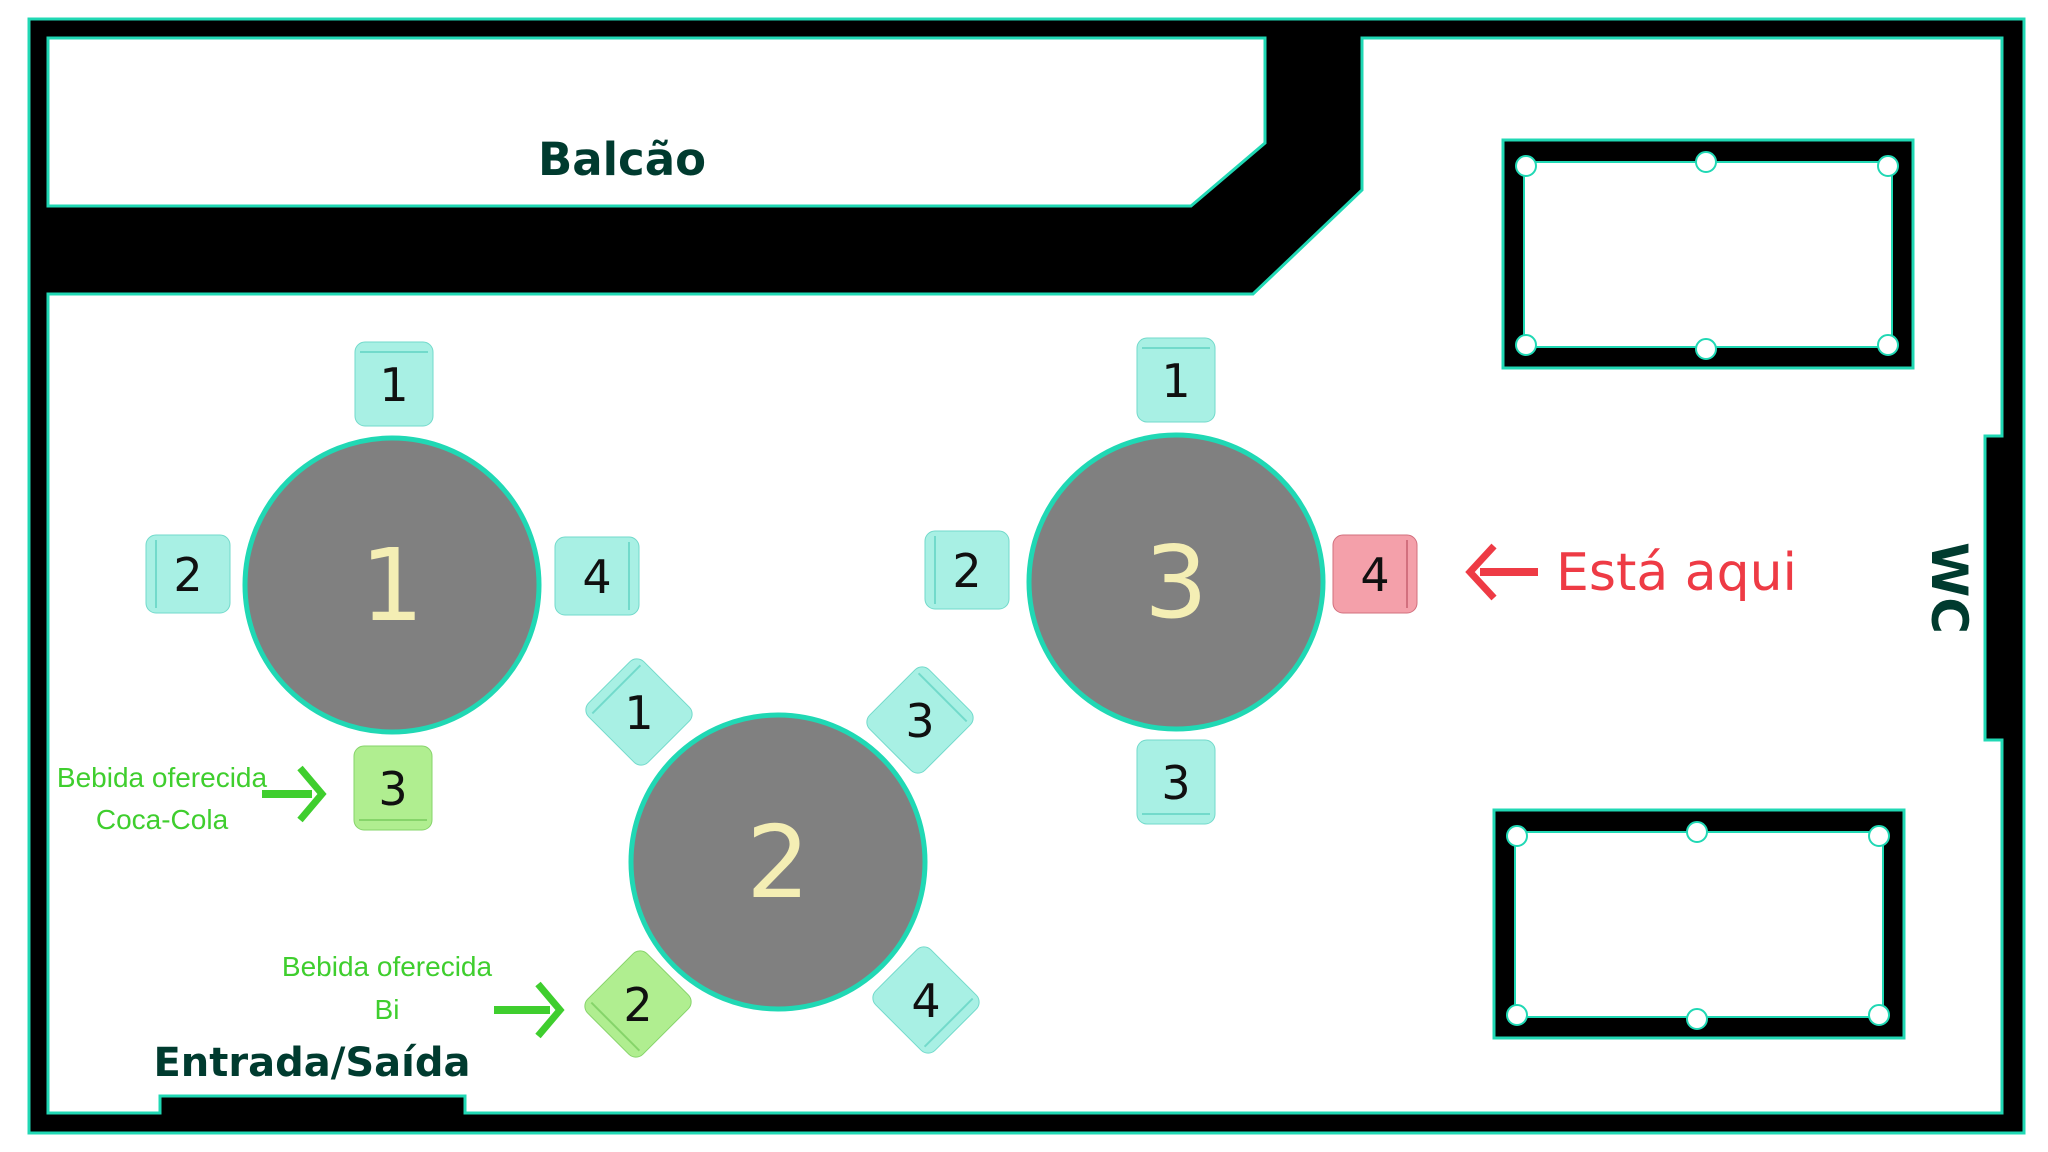 The image size is (2048, 1152). I want to click on table-number: 3, so click(1176, 582).